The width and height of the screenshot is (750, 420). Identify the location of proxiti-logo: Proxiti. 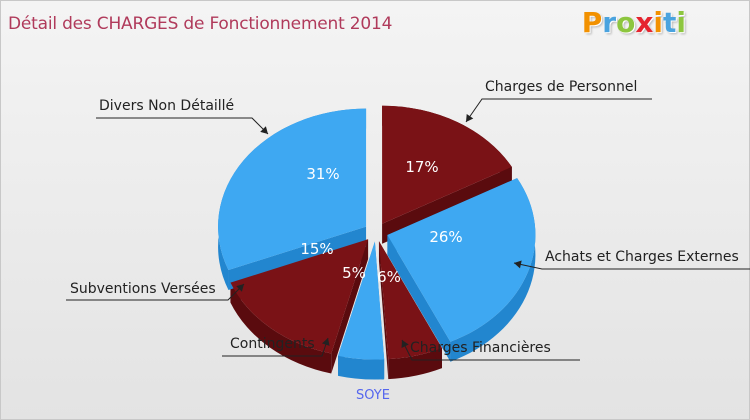
(634, 22).